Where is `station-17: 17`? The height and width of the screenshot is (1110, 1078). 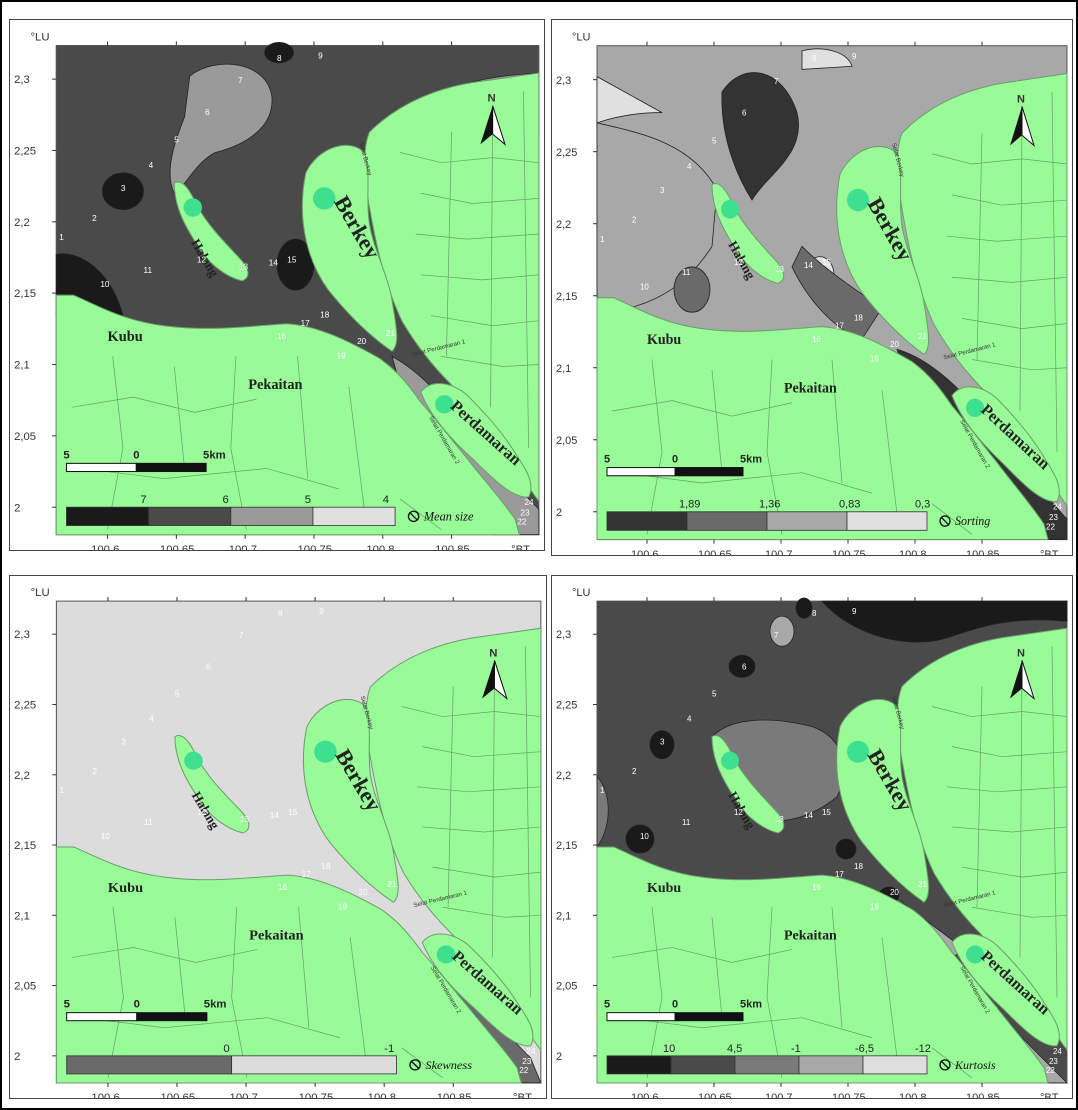
station-17: 17 is located at coordinates (839, 874).